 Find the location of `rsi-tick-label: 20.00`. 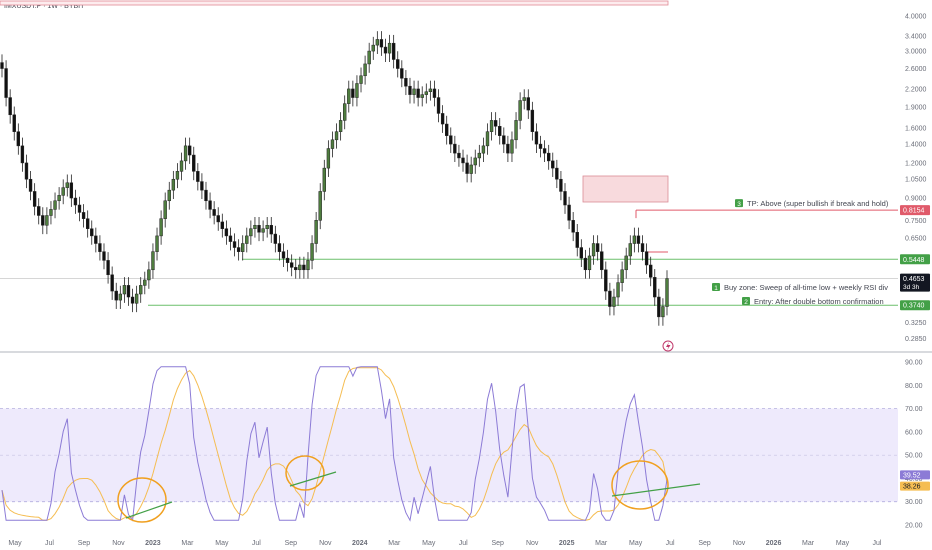

rsi-tick-label: 20.00 is located at coordinates (914, 526).